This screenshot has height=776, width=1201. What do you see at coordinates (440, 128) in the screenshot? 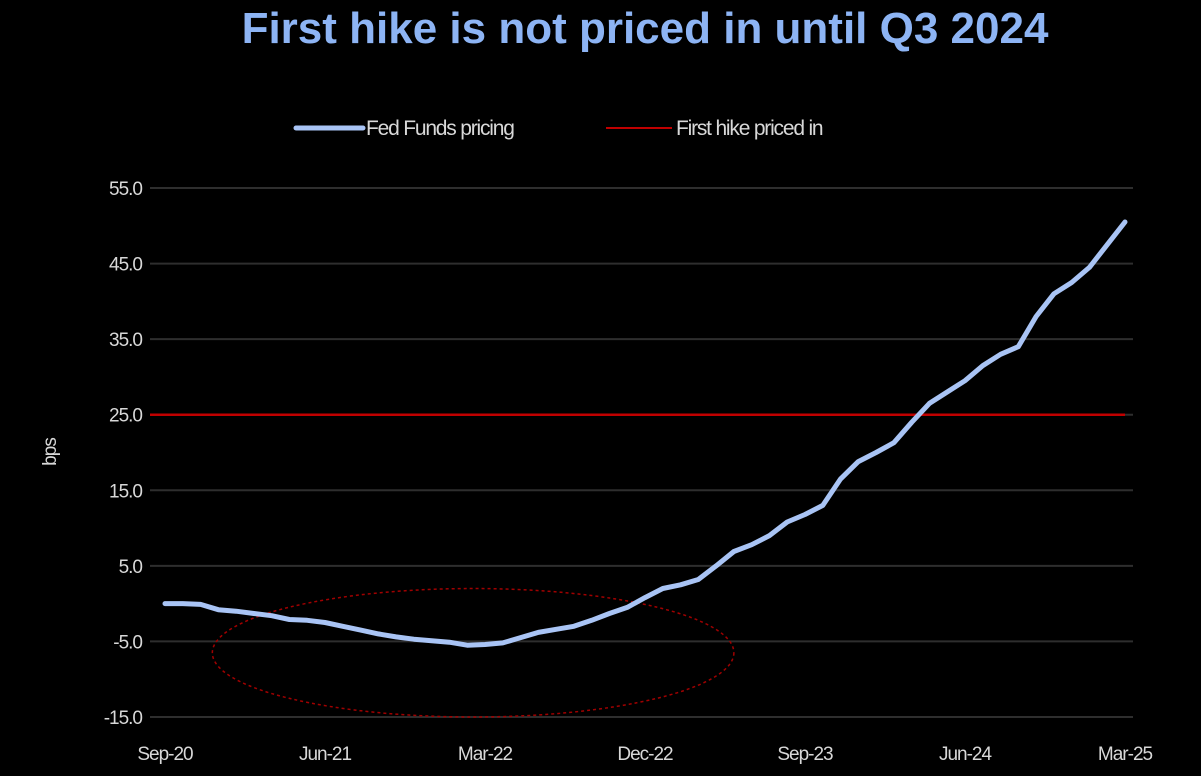
I see `legend-label-fed-funds: Fed Funds pricing` at bounding box center [440, 128].